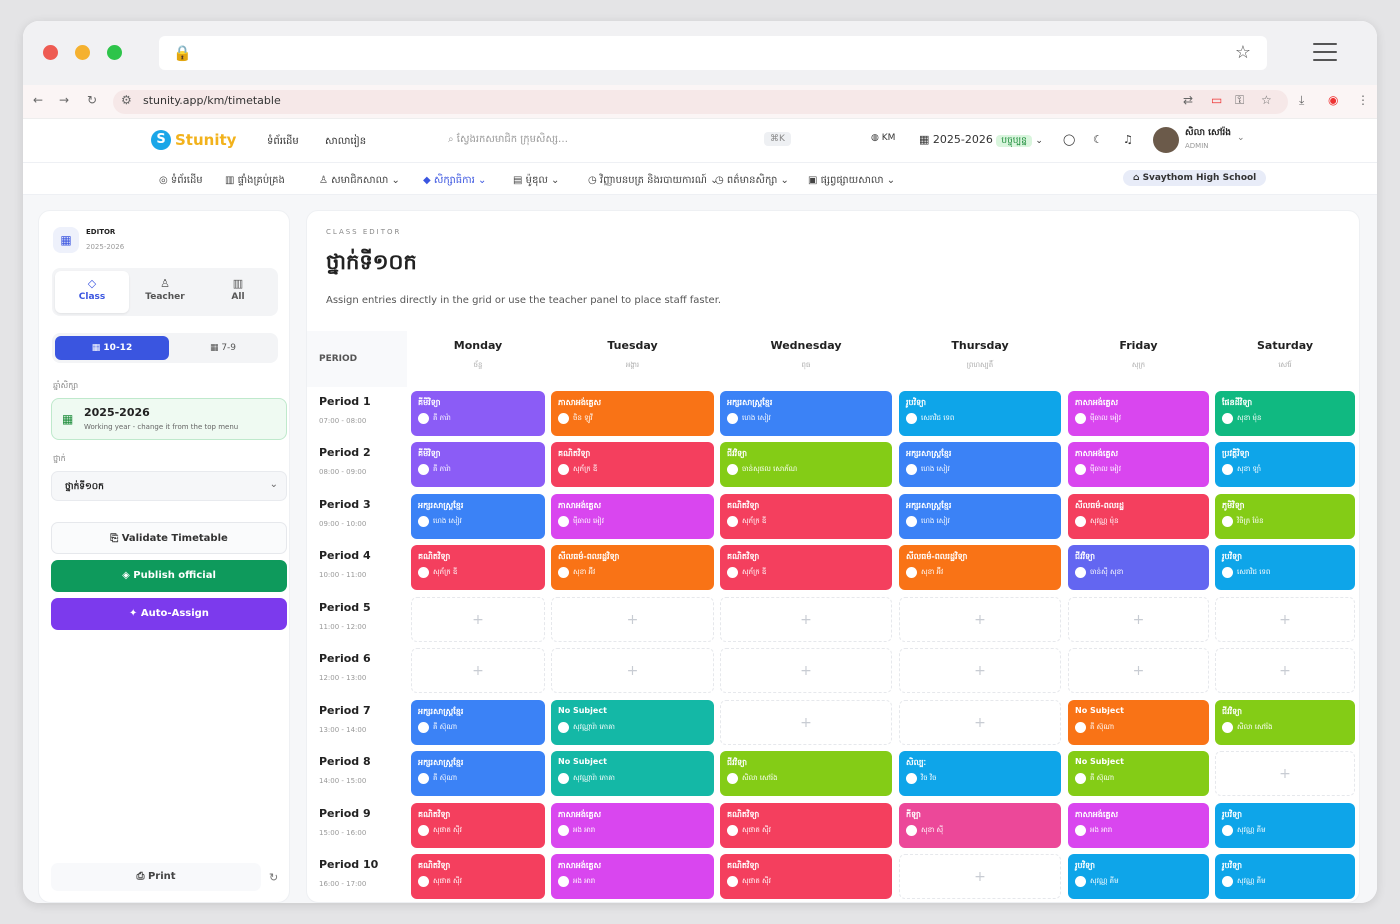 The image size is (1400, 924). I want to click on dark-mode-icon: ☾, so click(1098, 139).